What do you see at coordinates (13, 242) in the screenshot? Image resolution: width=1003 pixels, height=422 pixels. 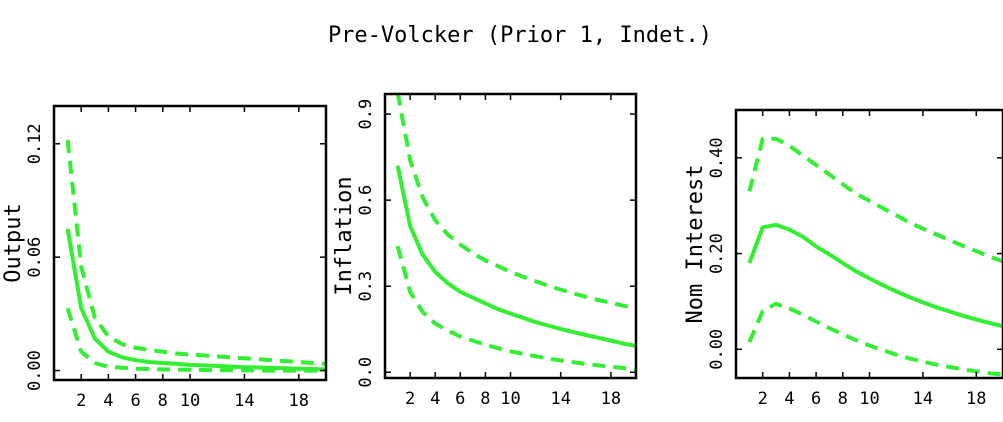 I see `y-axis-title: Output` at bounding box center [13, 242].